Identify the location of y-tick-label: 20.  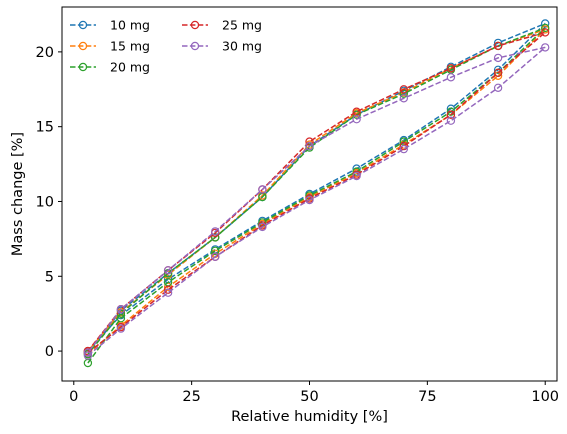
(45, 53).